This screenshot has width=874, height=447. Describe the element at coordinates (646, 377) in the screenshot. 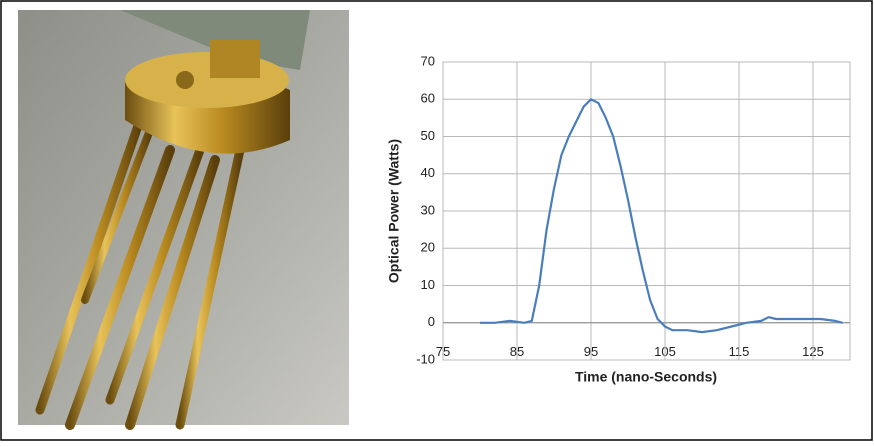

I see `x-axis-label: Time (nano-Seconds)` at that location.